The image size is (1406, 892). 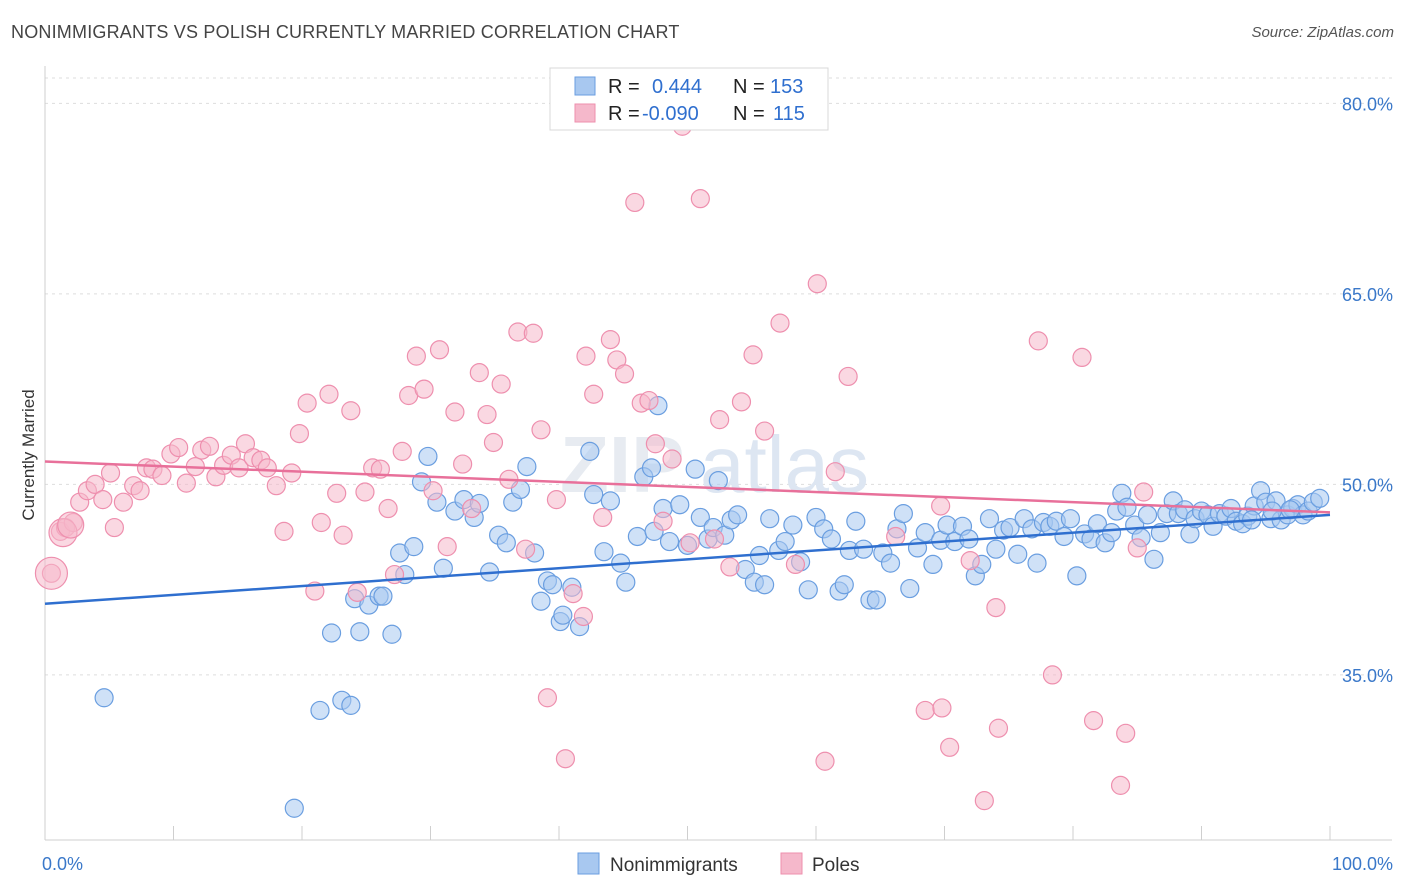 What do you see at coordinates (687, 487) in the screenshot?
I see `trendline-poles` at bounding box center [687, 487].